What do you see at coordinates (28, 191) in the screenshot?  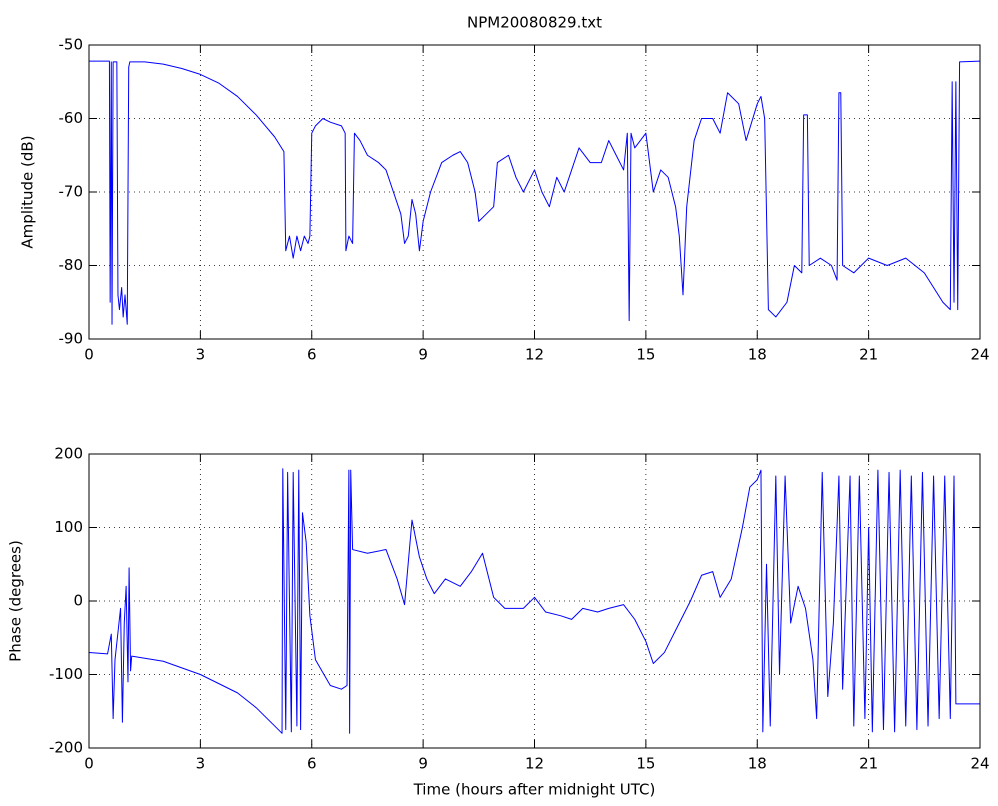 I see `y-axis-label: Amplitude (dB)` at bounding box center [28, 191].